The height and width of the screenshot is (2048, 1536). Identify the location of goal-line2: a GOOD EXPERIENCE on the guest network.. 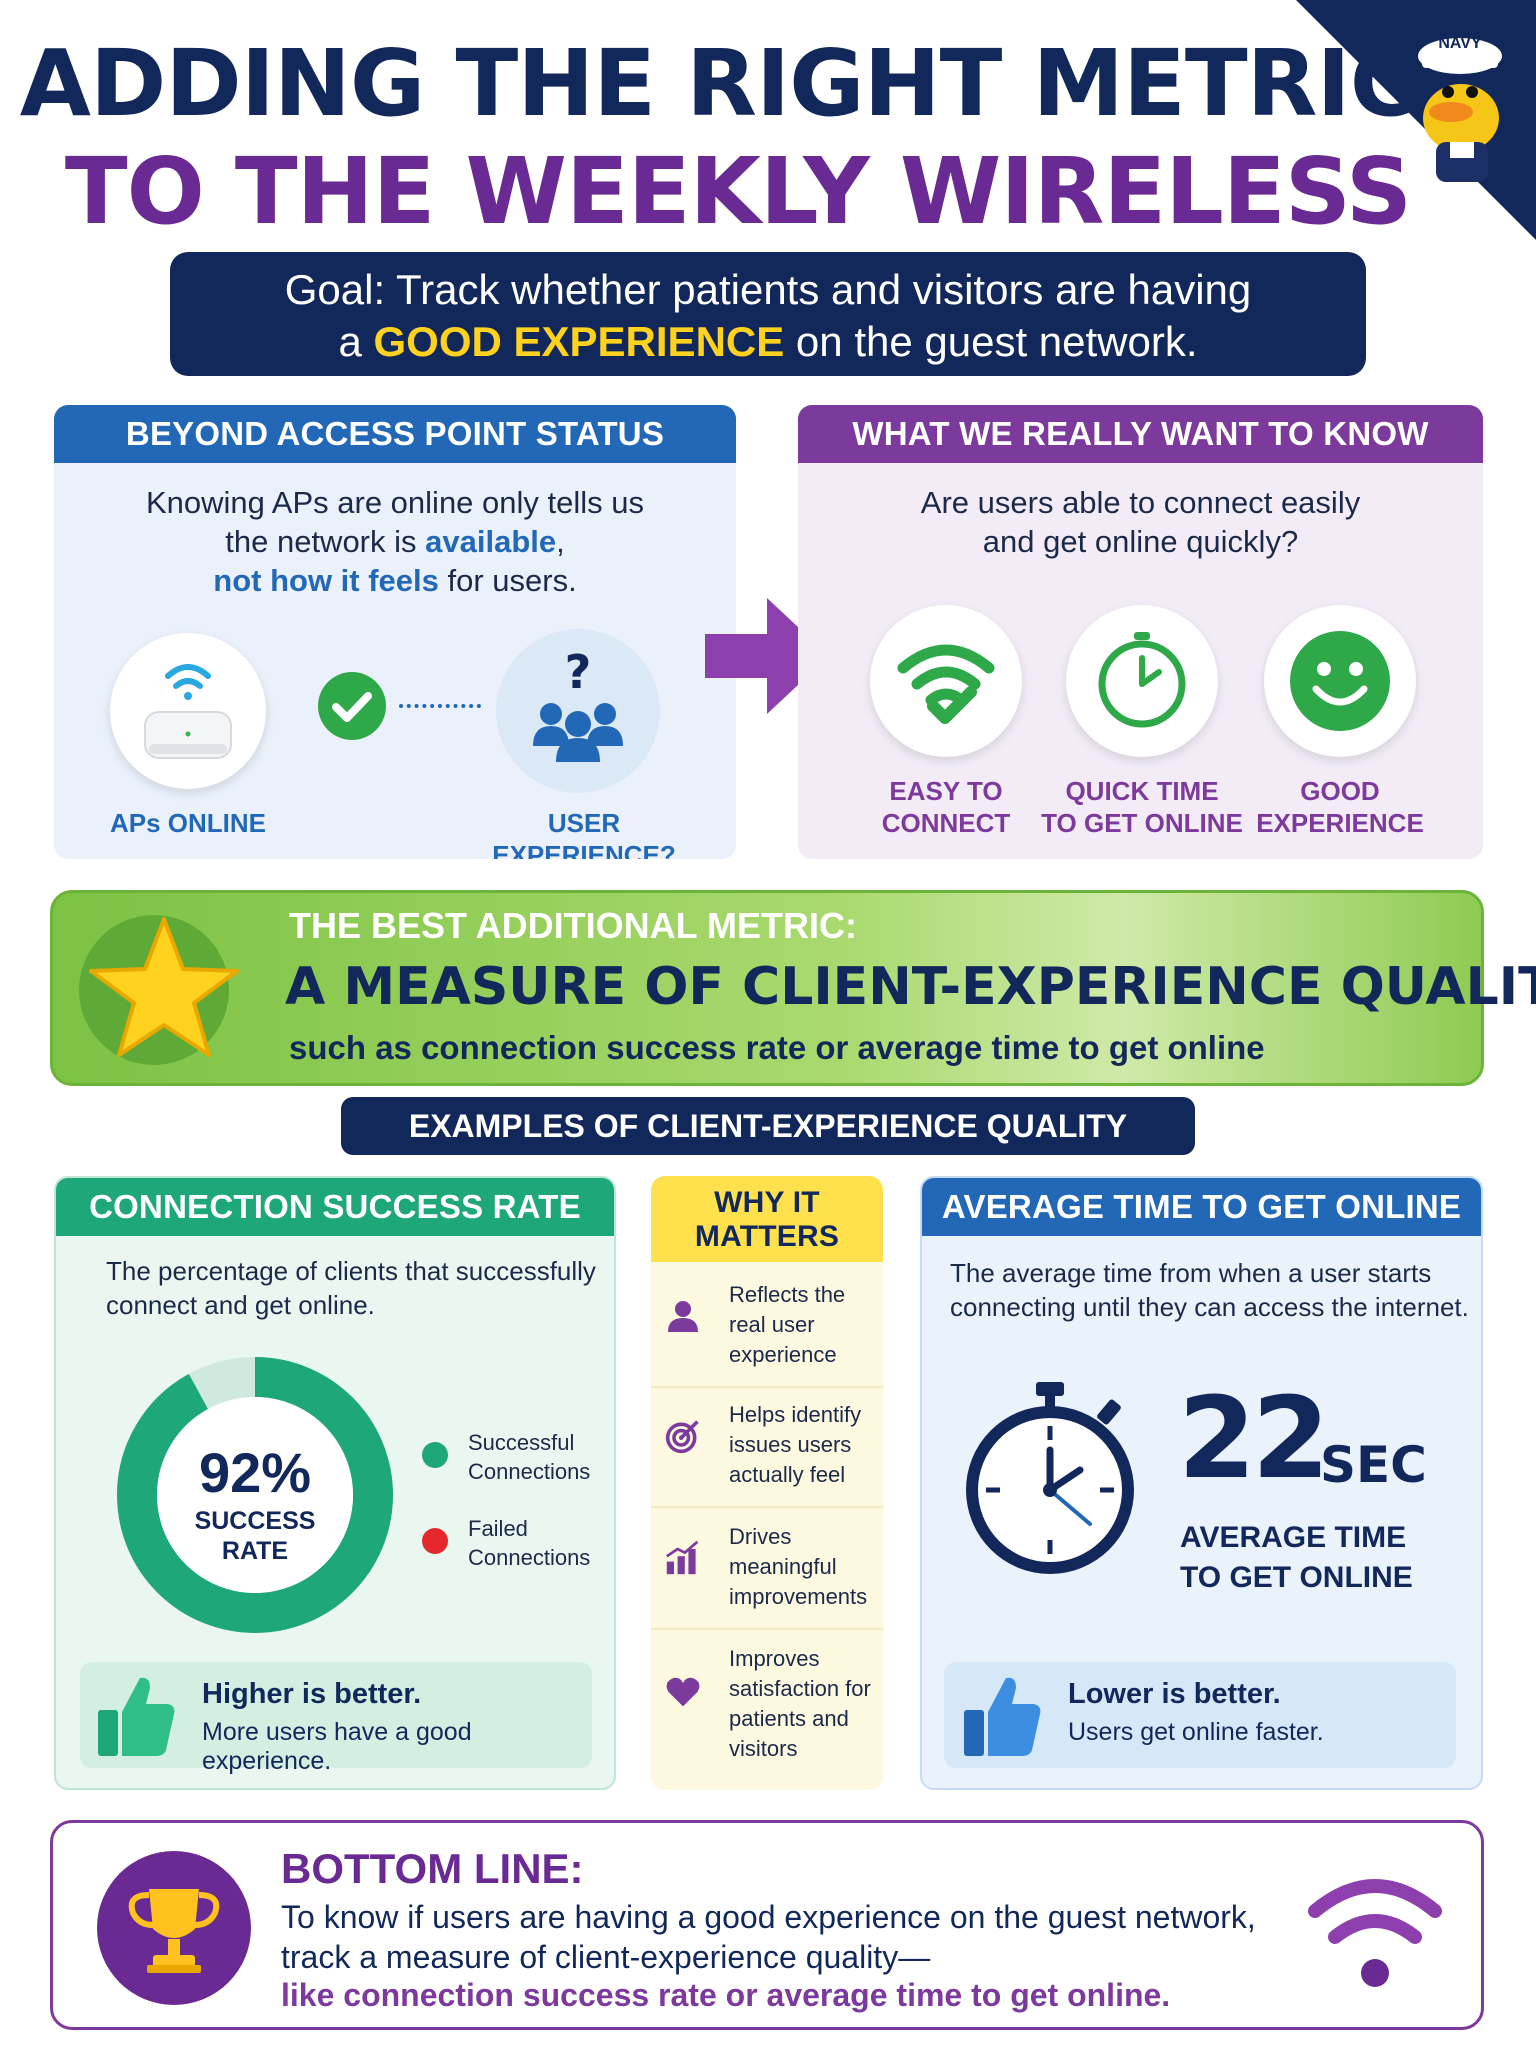
(768, 341).